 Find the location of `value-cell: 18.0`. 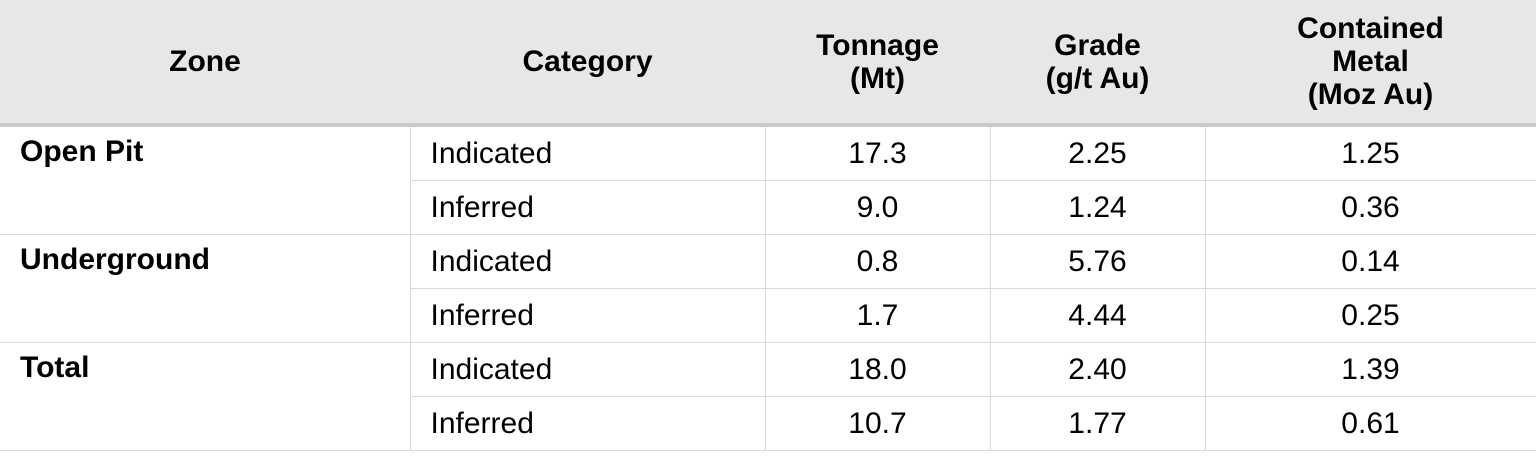

value-cell: 18.0 is located at coordinates (877, 369).